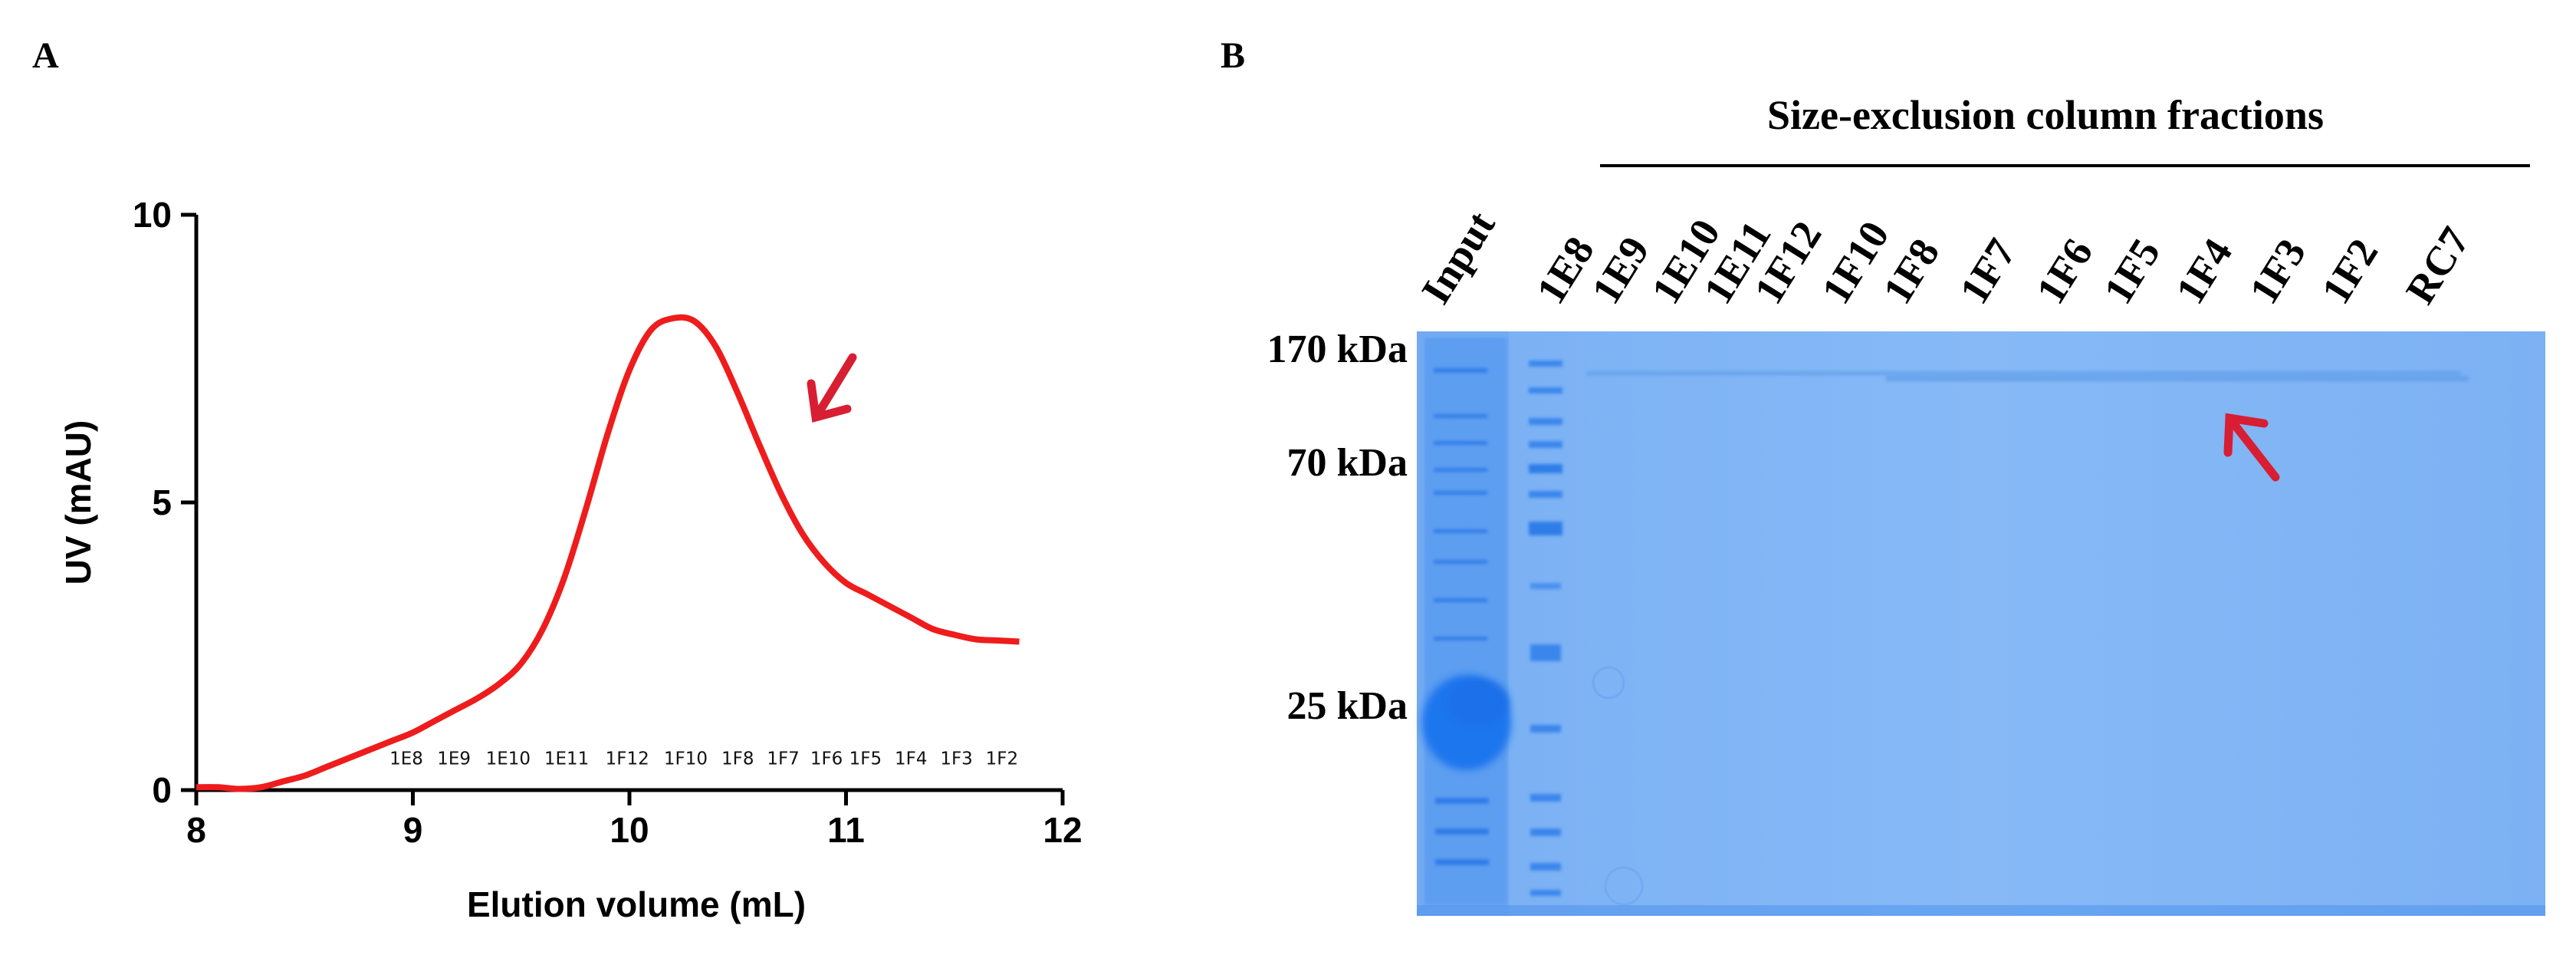 The image size is (2576, 955). I want to click on x-tick-label: 8, so click(196, 830).